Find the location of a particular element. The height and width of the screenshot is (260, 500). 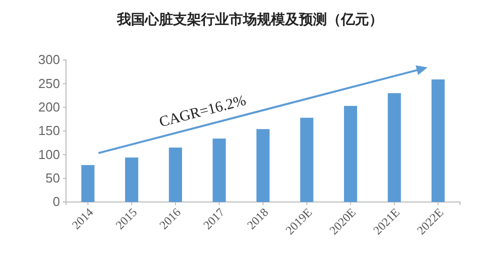

y-tick-label: 150 is located at coordinates (49, 130).